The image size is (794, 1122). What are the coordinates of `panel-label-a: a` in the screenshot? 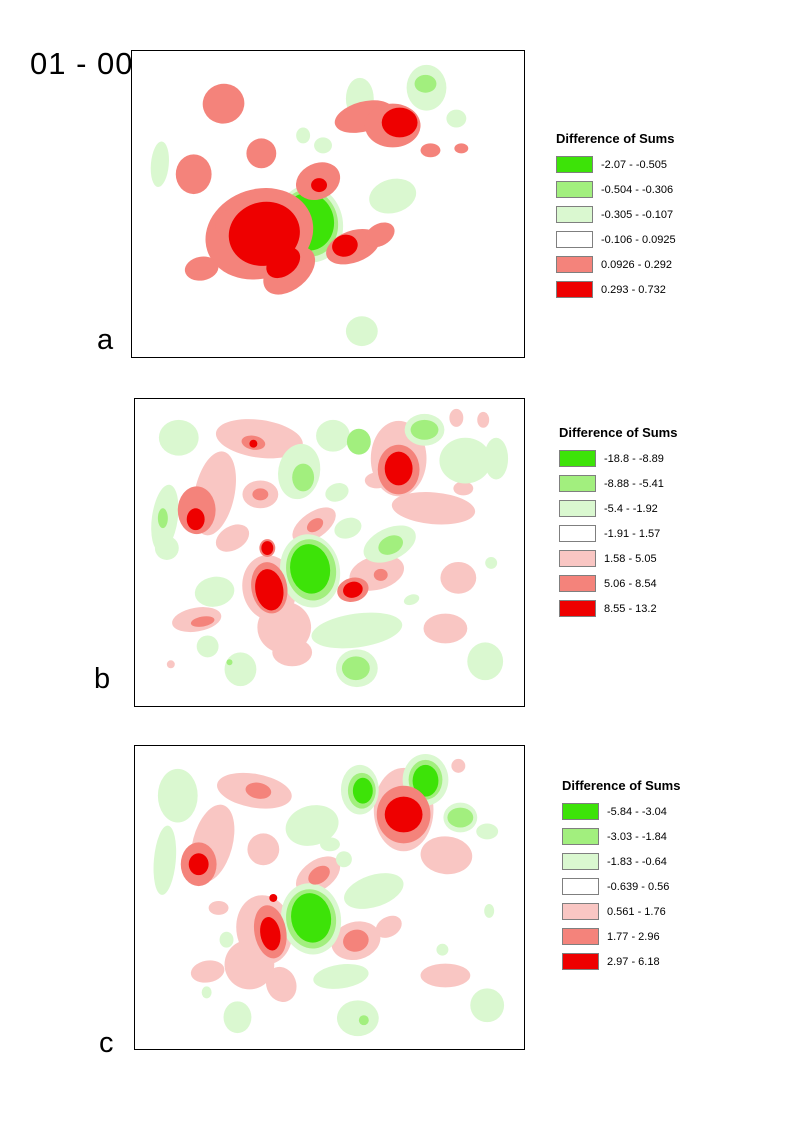 It's located at (105, 340).